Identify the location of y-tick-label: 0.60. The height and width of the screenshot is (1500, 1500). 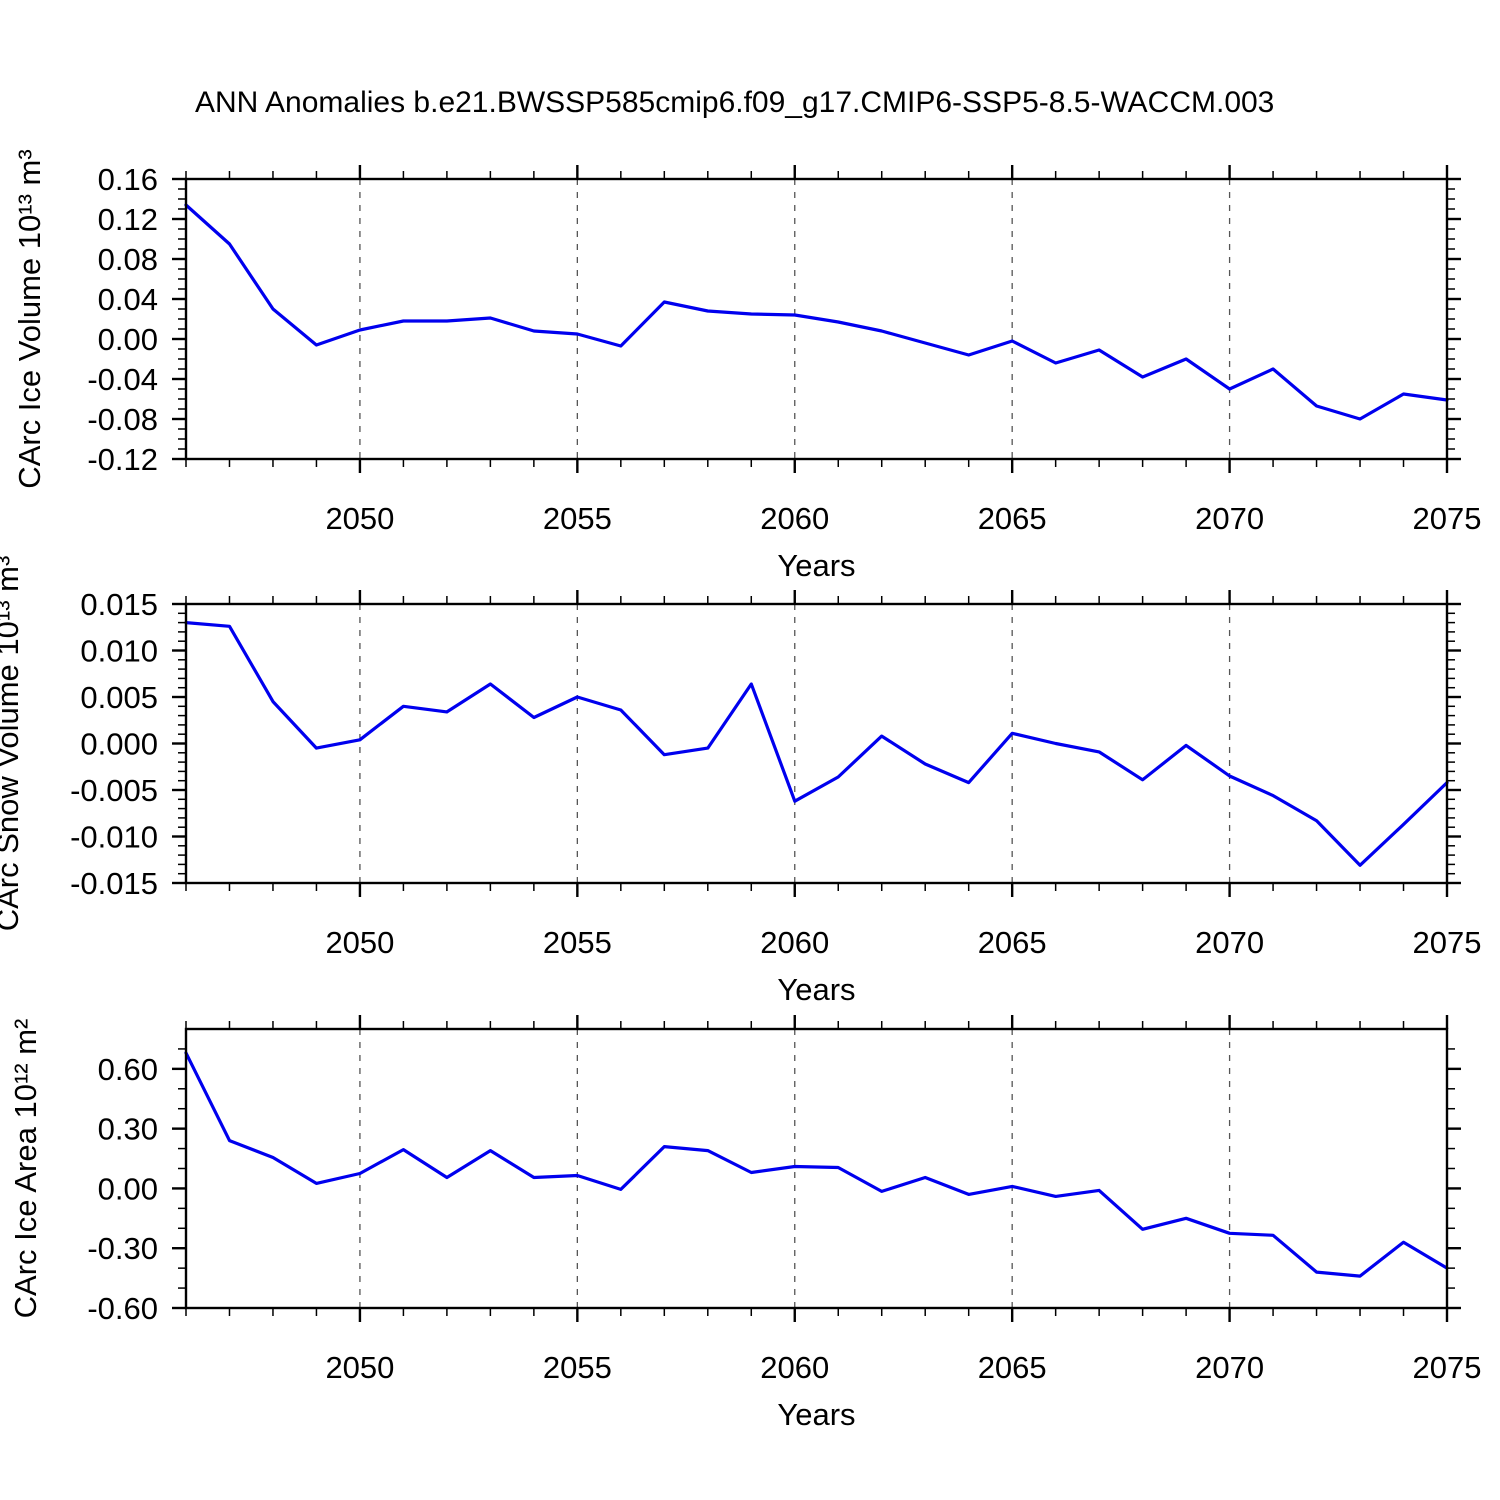
(128, 1069).